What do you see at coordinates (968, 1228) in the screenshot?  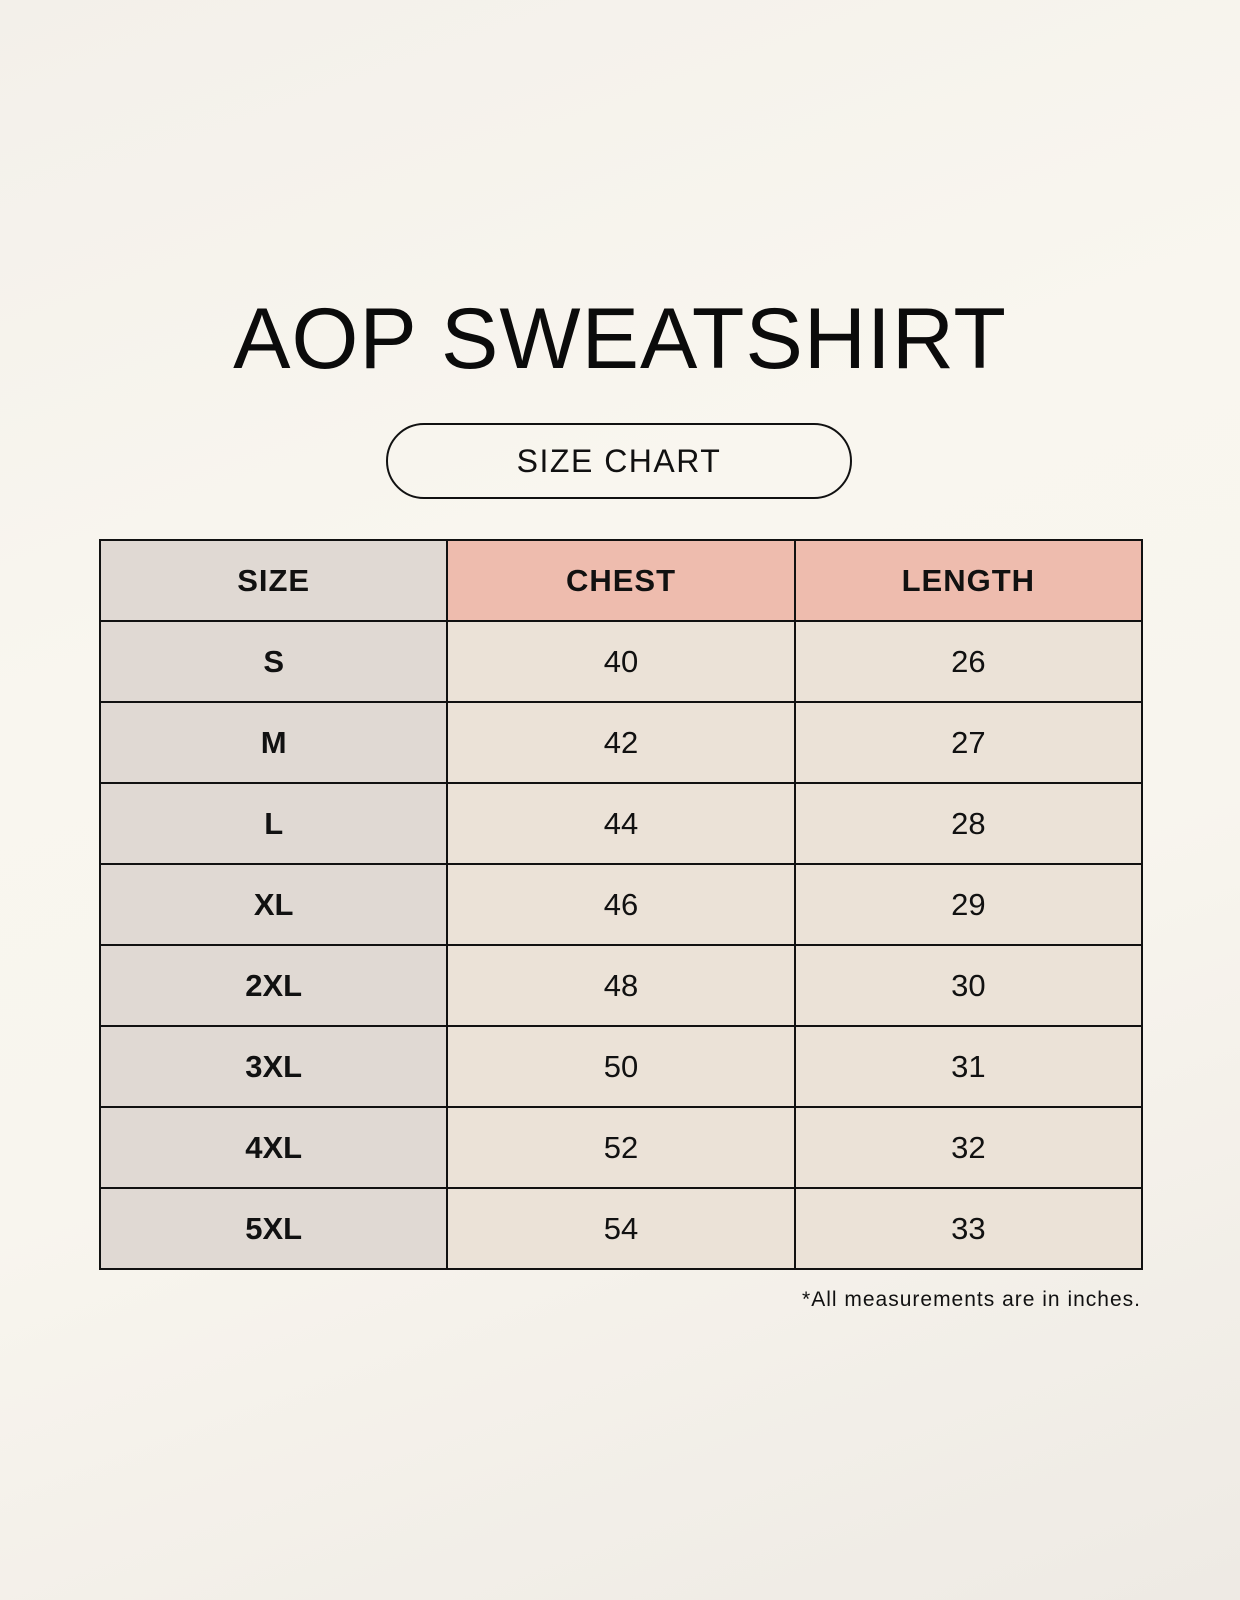 I see `cell-length: 33` at bounding box center [968, 1228].